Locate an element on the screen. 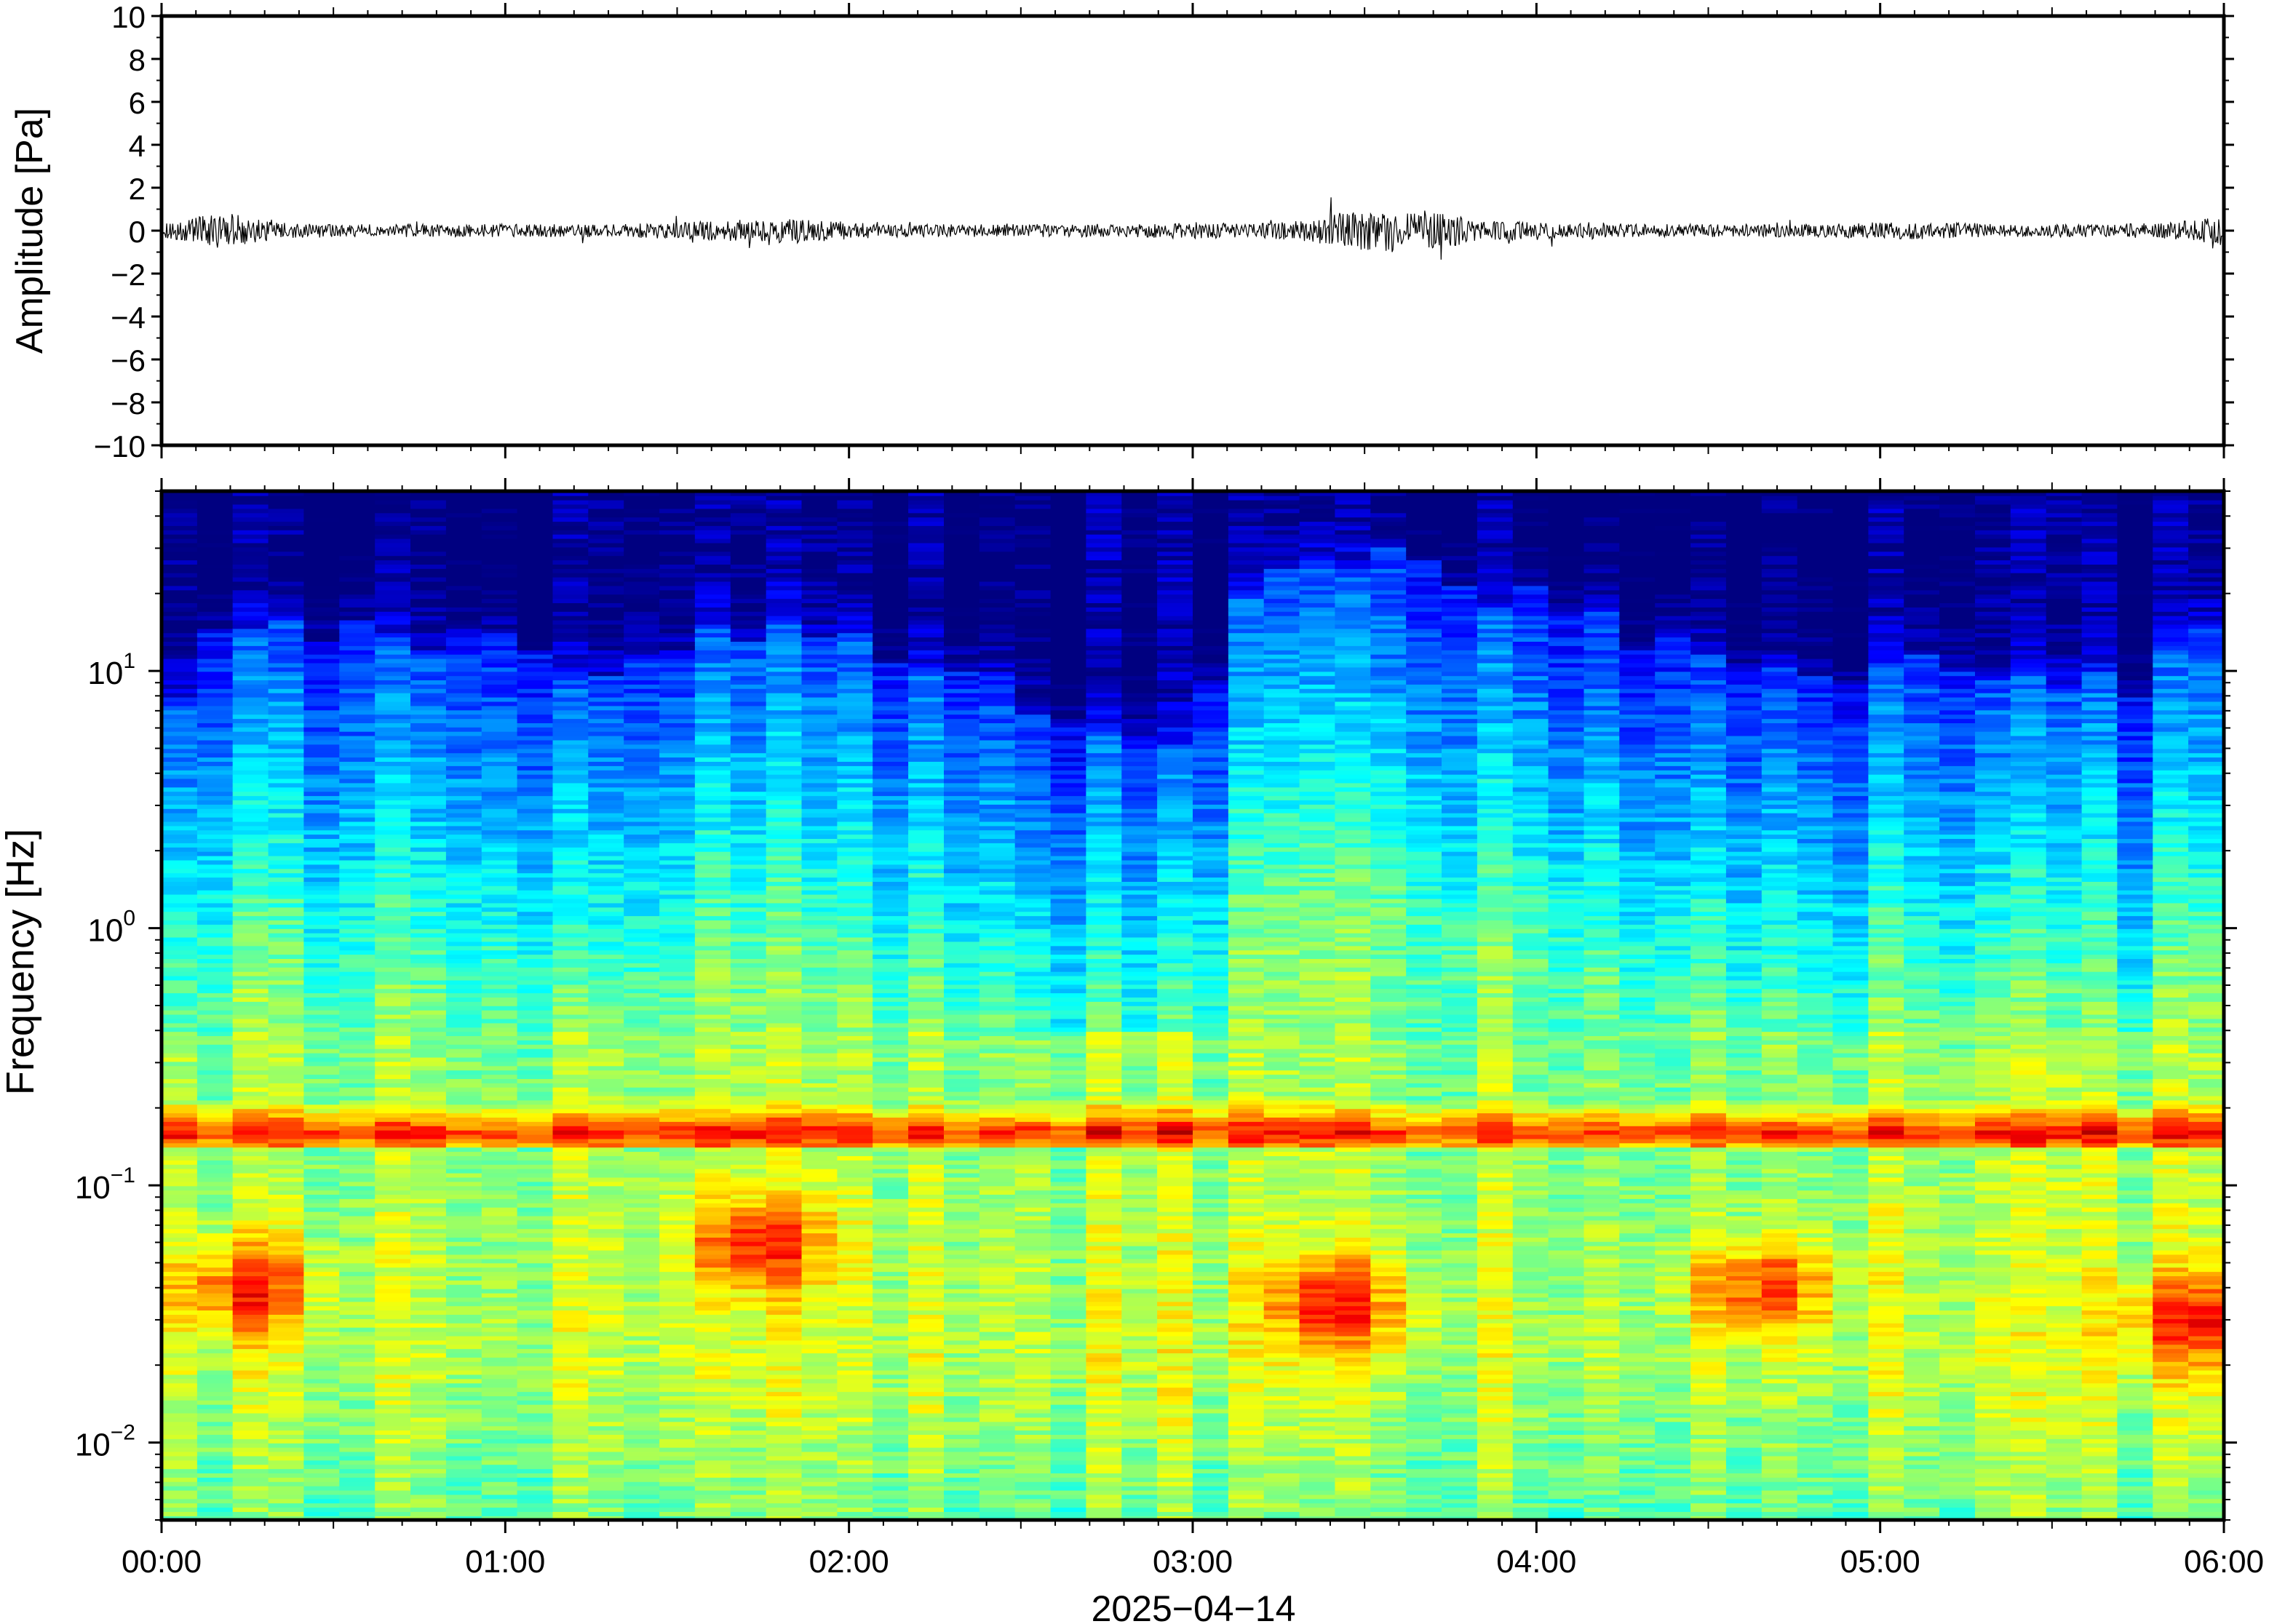  waveform-y-tick-label: 10 is located at coordinates (128, 17).